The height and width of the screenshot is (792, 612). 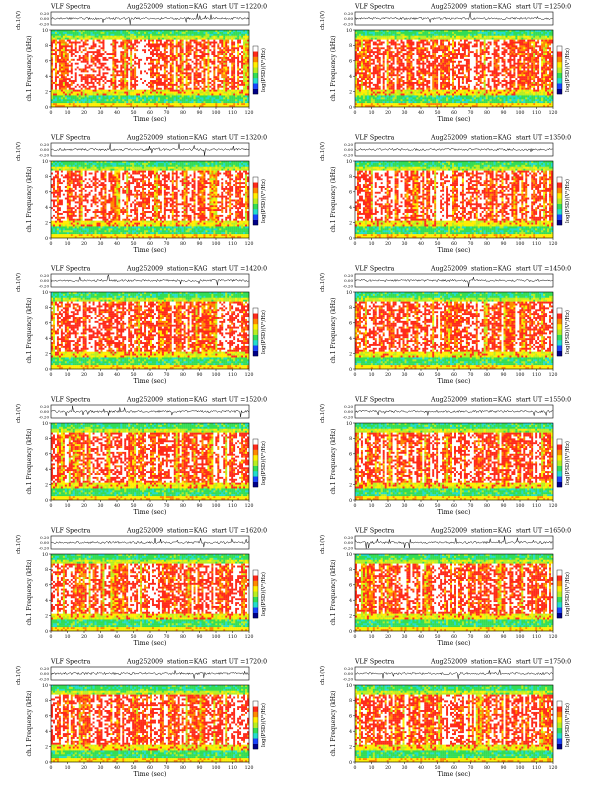 What do you see at coordinates (117, 113) in the screenshot?
I see `x-tick-label: 40` at bounding box center [117, 113].